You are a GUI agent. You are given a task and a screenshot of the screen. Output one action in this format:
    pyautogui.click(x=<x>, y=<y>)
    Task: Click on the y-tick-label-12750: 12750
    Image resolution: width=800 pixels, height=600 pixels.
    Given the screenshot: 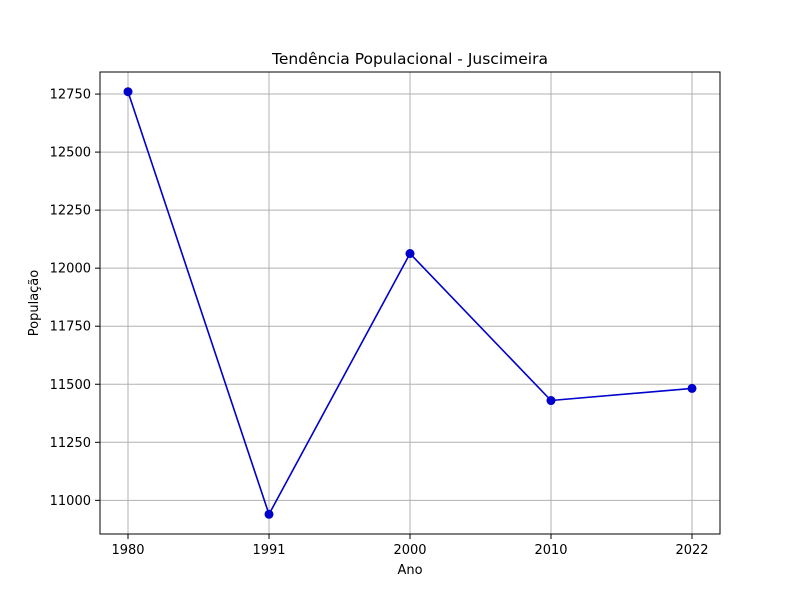 What is the action you would take?
    pyautogui.click(x=70, y=95)
    